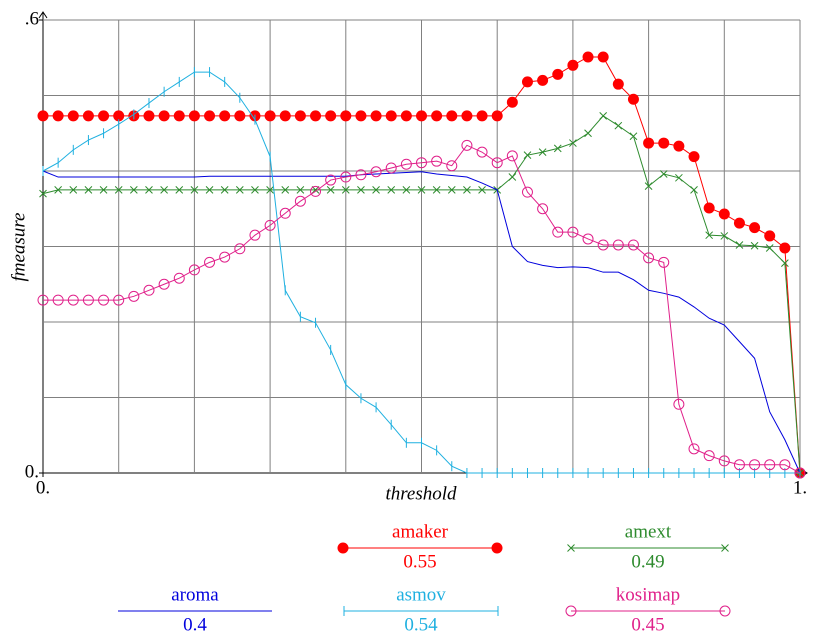 This screenshot has width=814, height=639. I want to click on y-tick-label: .6, so click(32, 18).